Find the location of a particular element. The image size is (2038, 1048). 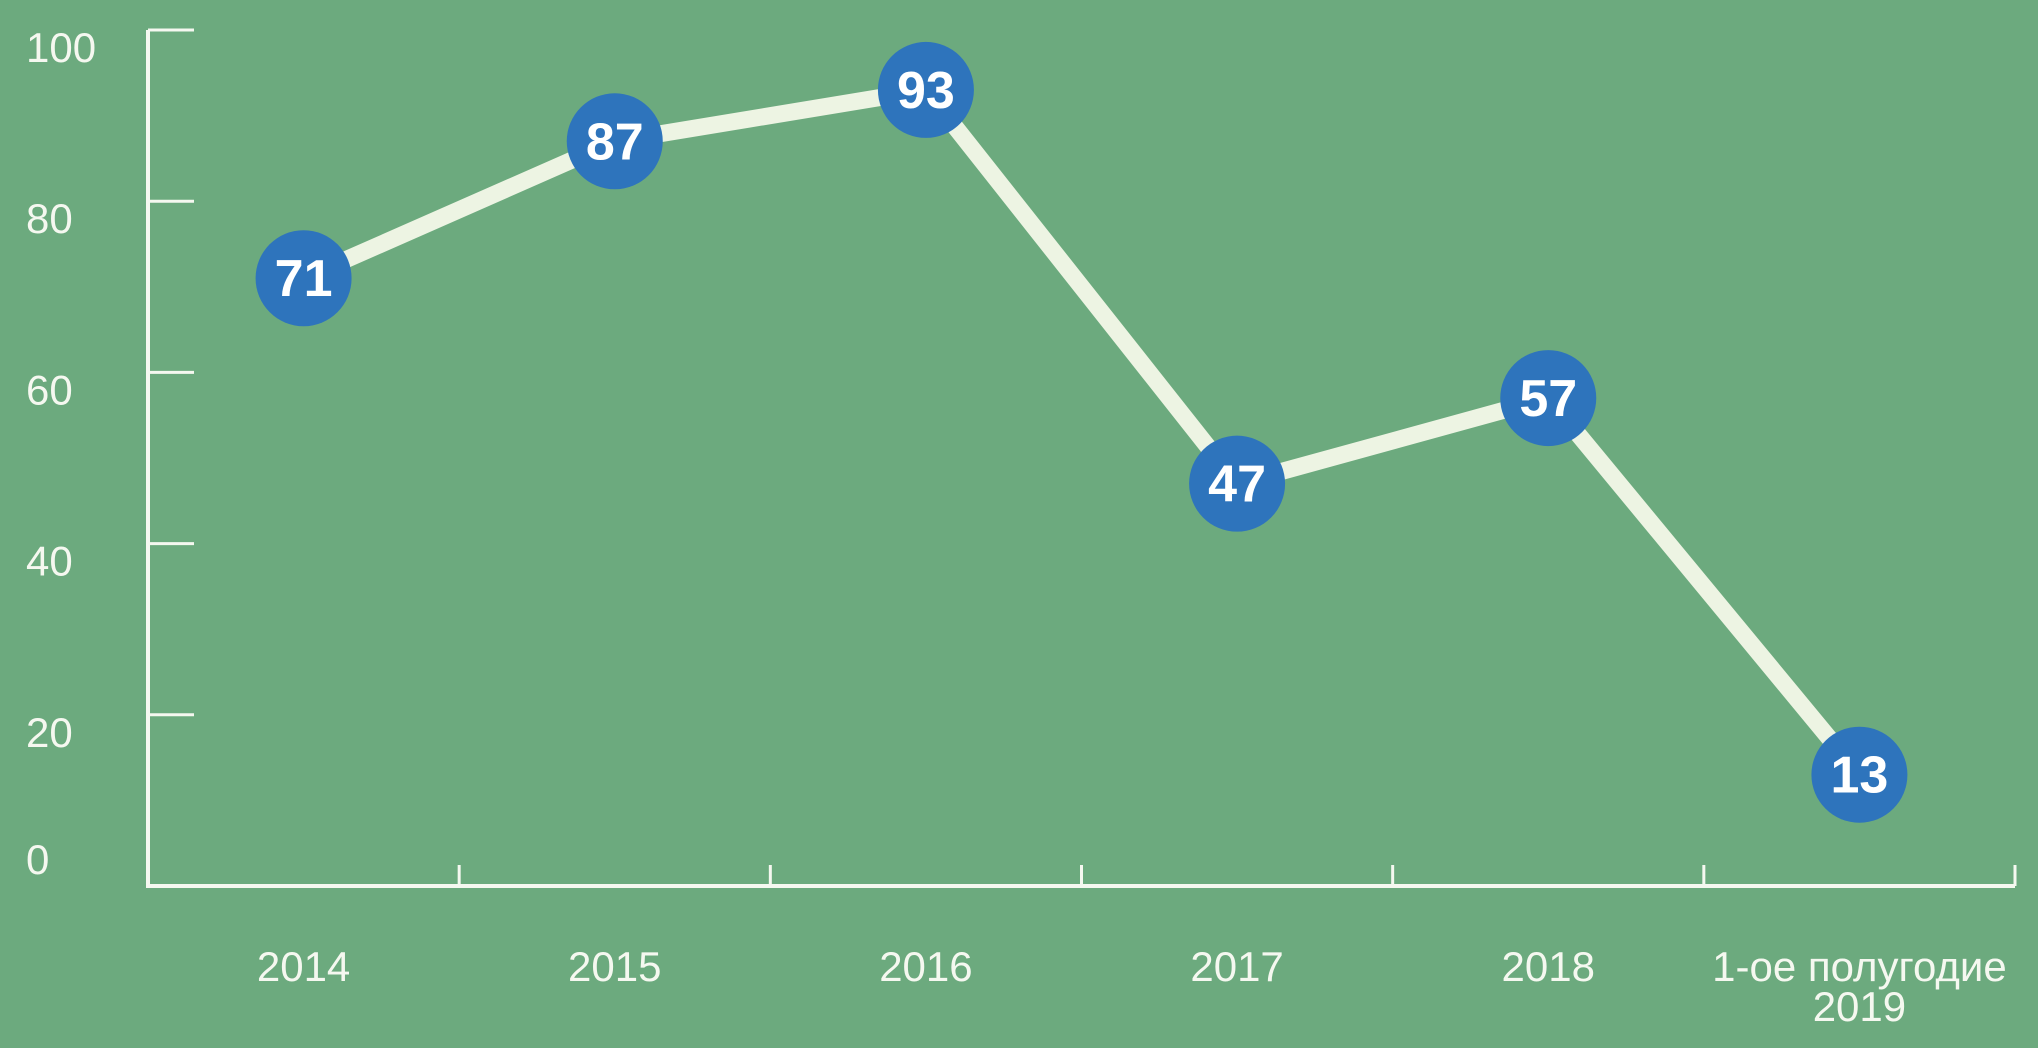

x-category-label: 2017 is located at coordinates (1236, 966).